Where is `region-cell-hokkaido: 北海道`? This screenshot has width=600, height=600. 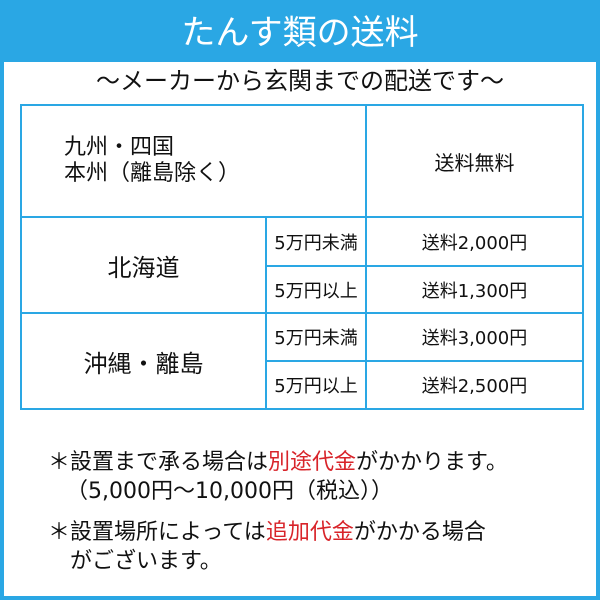 region-cell-hokkaido: 北海道 is located at coordinates (143, 265).